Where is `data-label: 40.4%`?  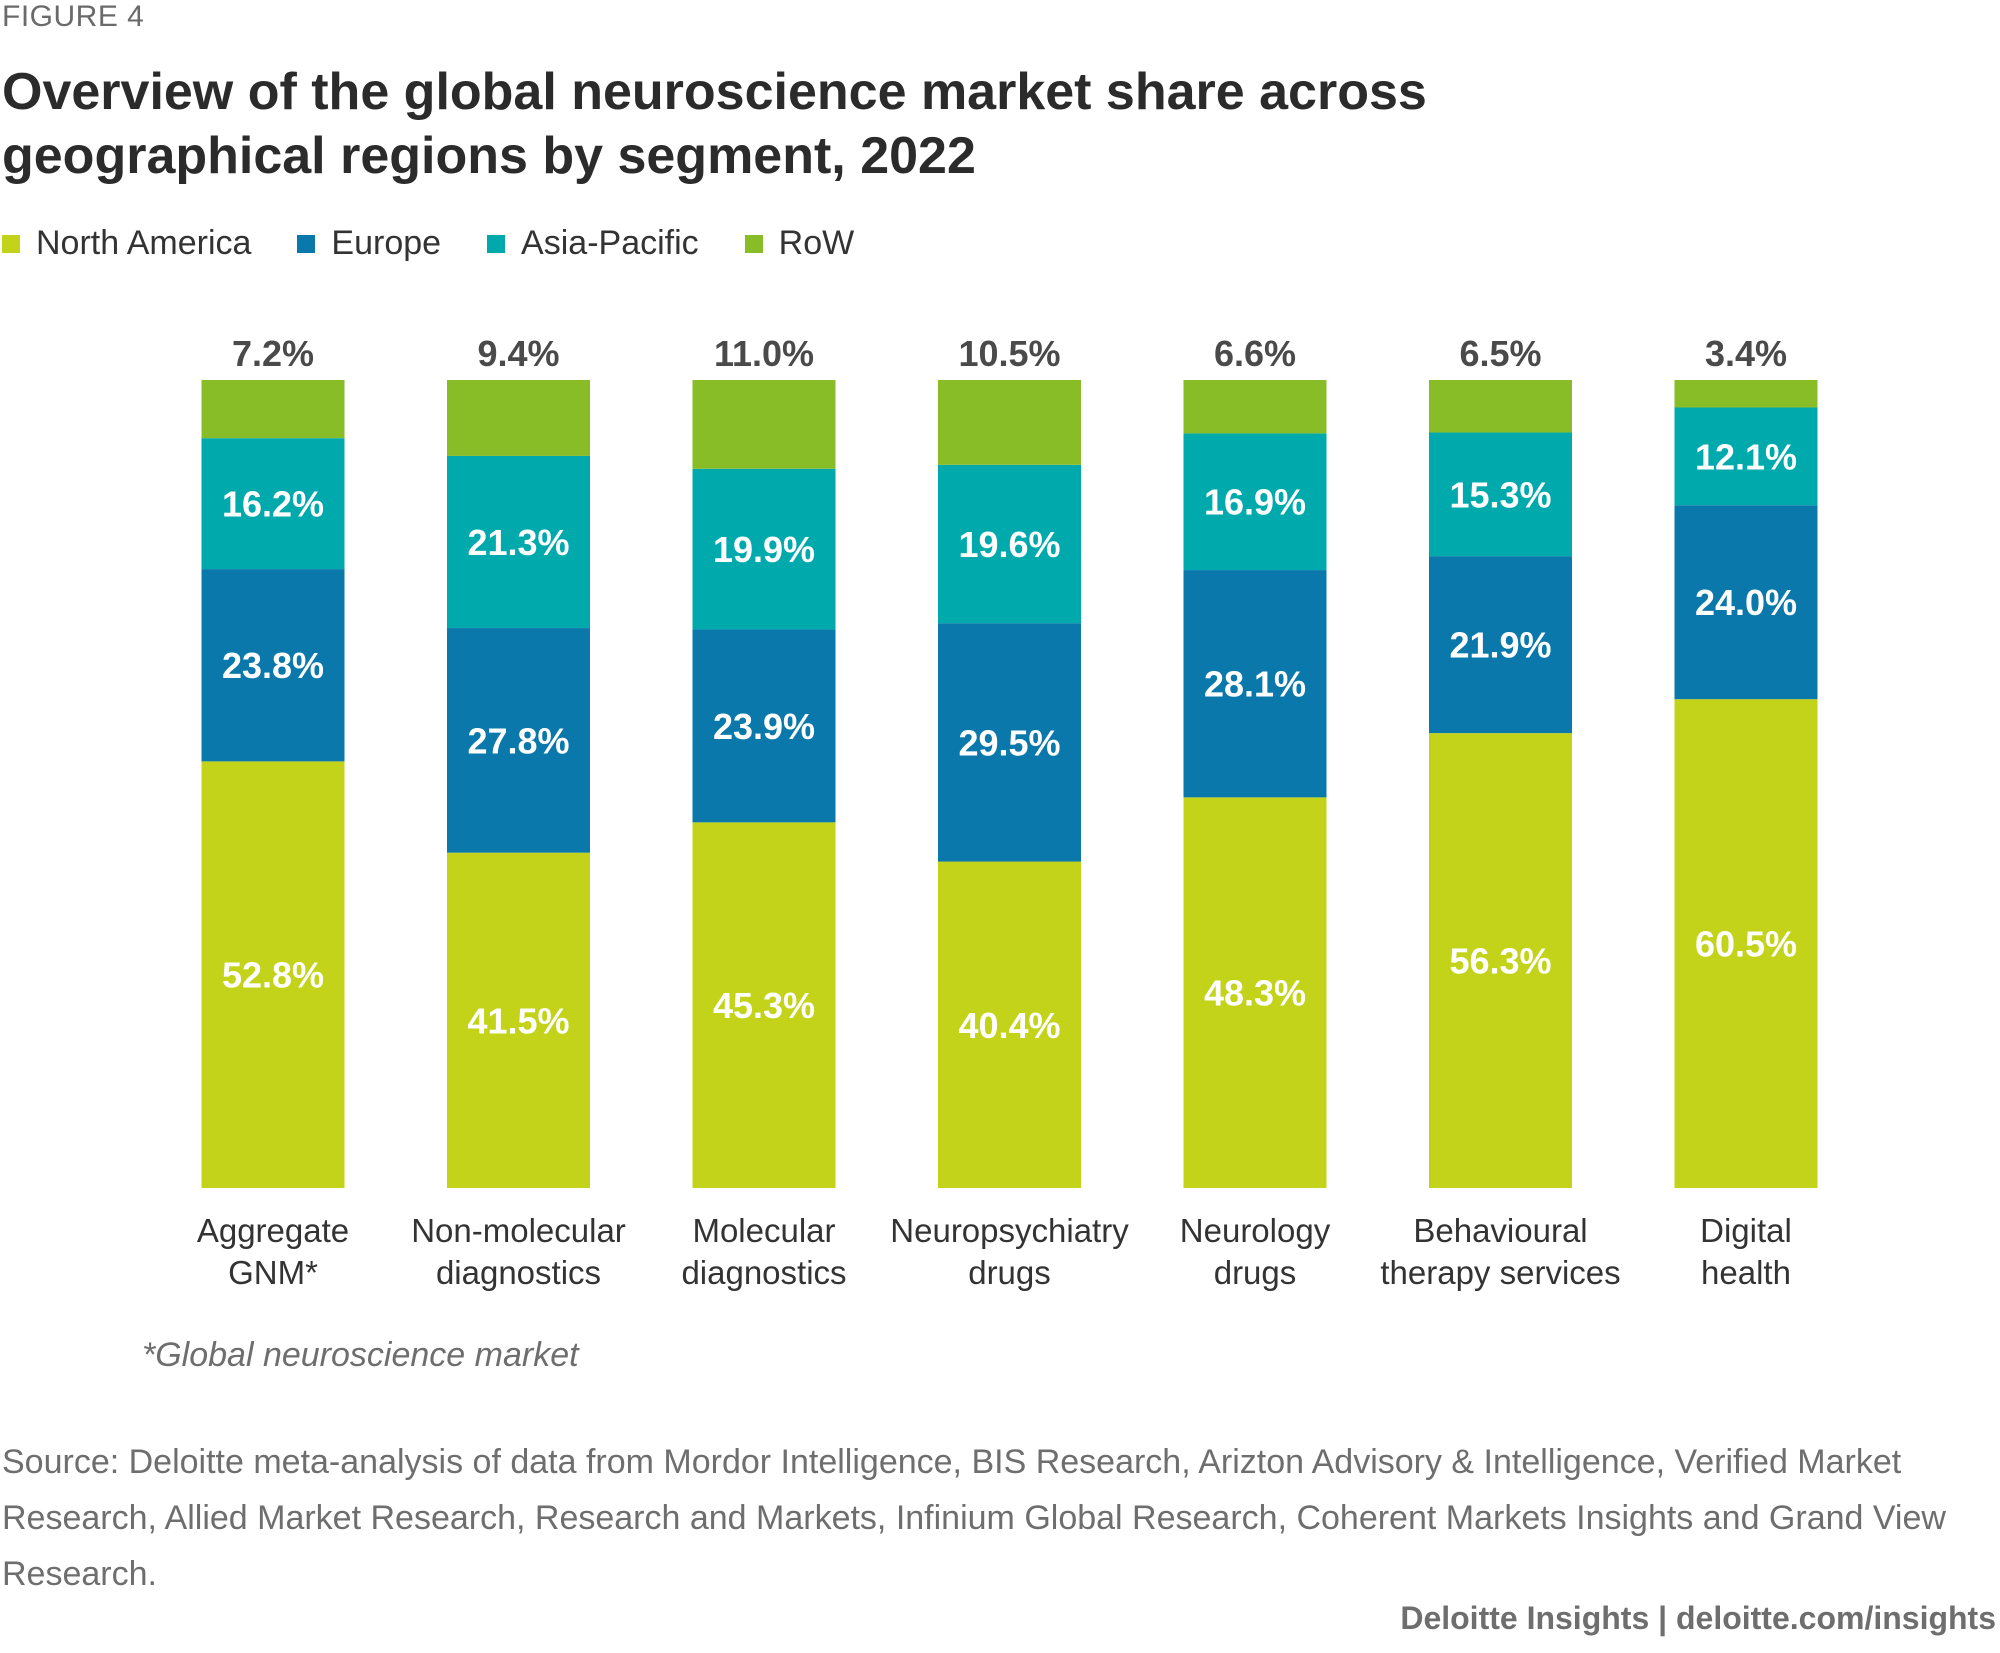 data-label: 40.4% is located at coordinates (1009, 1025).